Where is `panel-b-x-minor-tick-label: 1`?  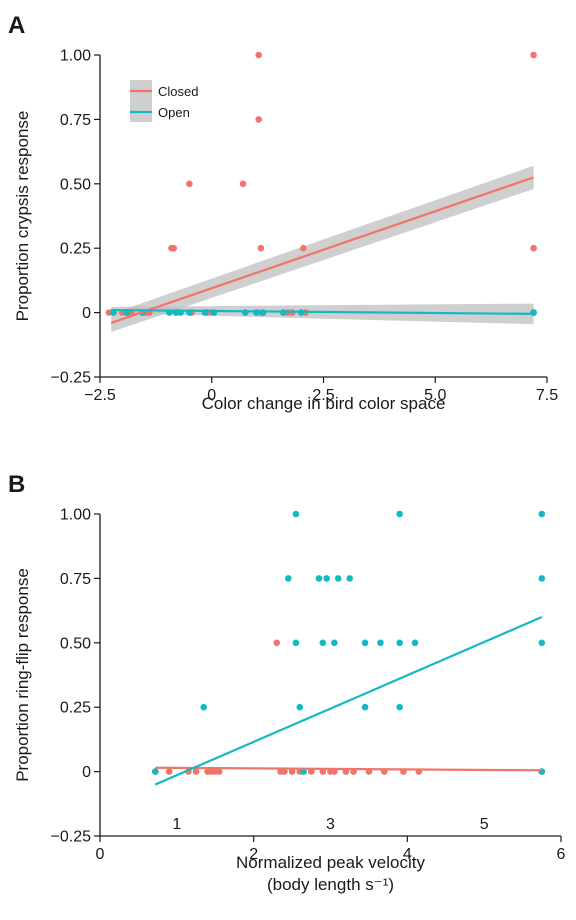 panel-b-x-minor-tick-label: 1 is located at coordinates (176, 824).